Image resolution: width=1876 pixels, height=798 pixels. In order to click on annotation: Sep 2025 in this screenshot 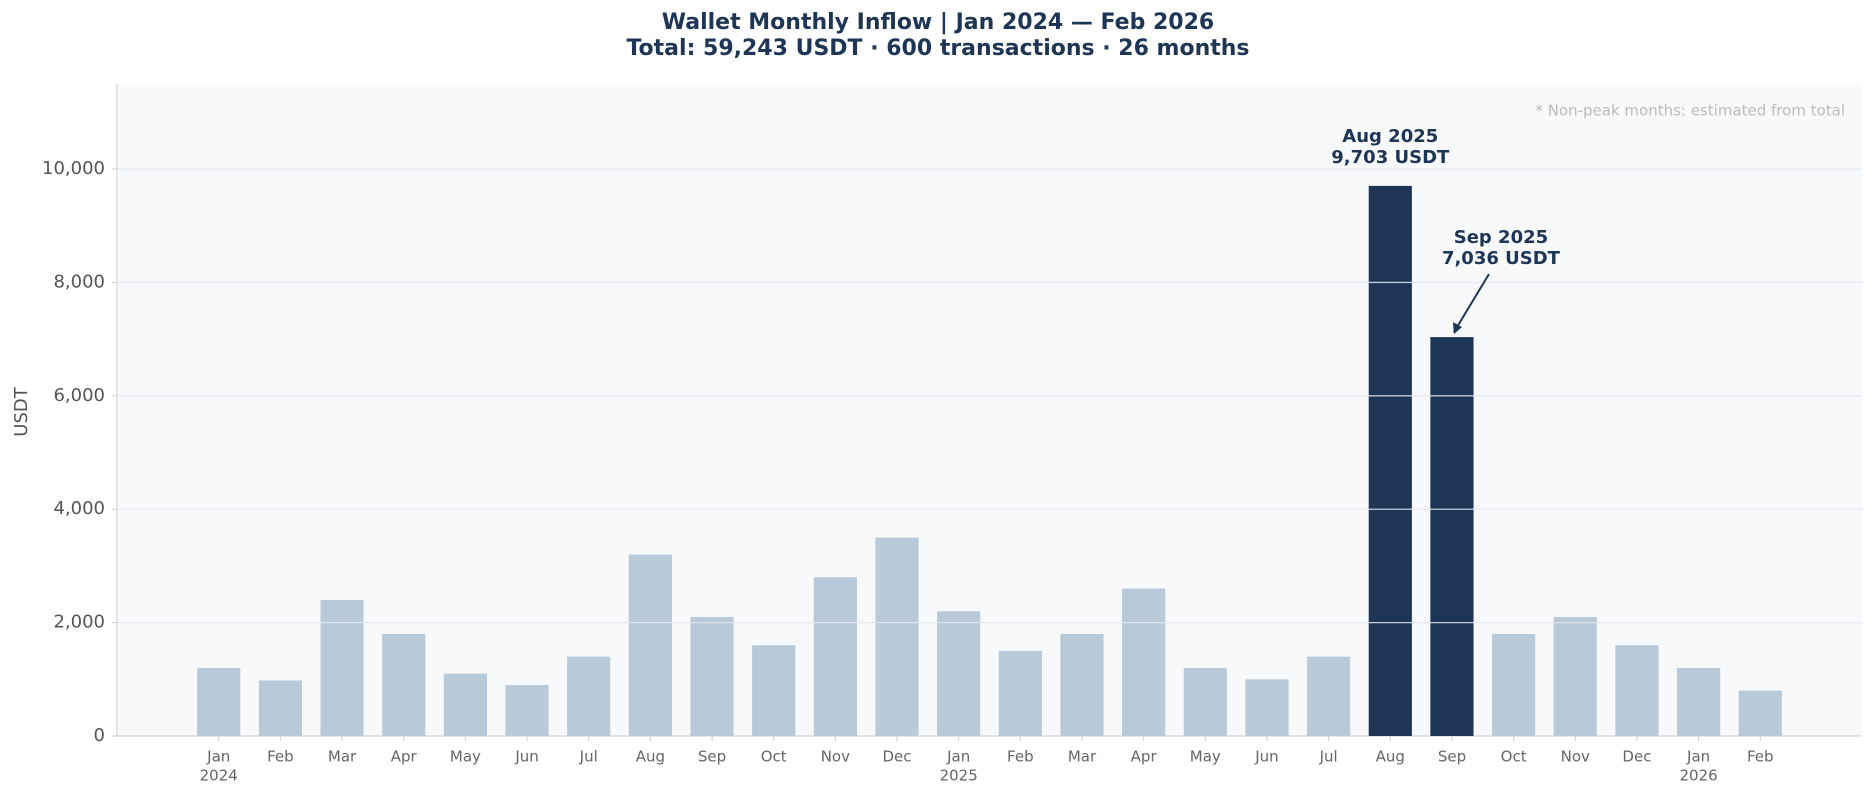, I will do `click(1501, 237)`.